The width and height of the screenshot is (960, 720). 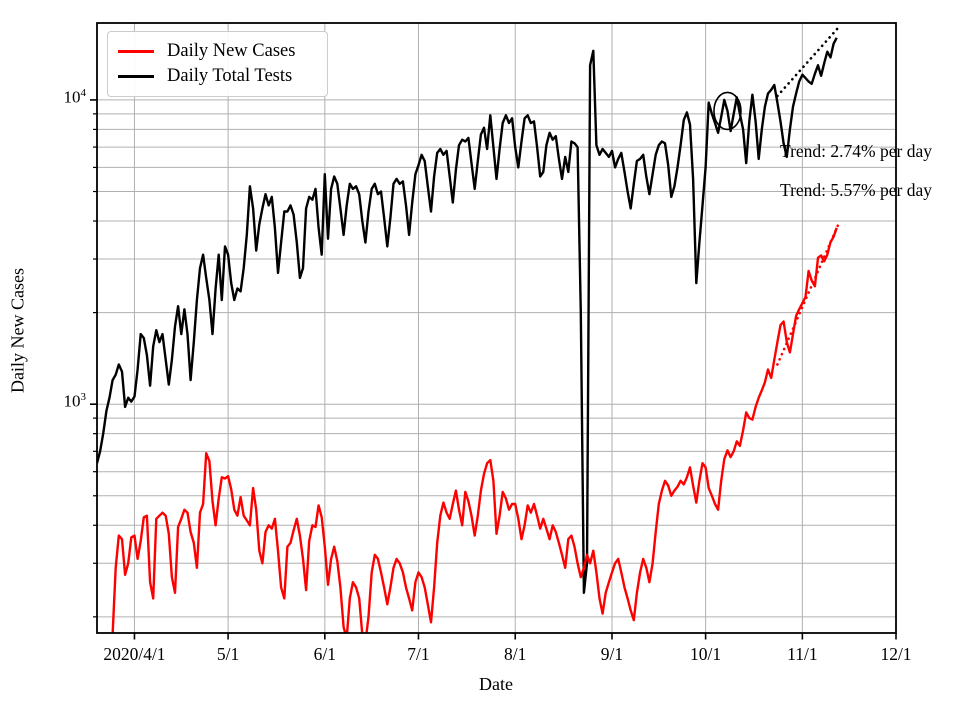 What do you see at coordinates (136, 51) in the screenshot?
I see `cases-line-swatch` at bounding box center [136, 51].